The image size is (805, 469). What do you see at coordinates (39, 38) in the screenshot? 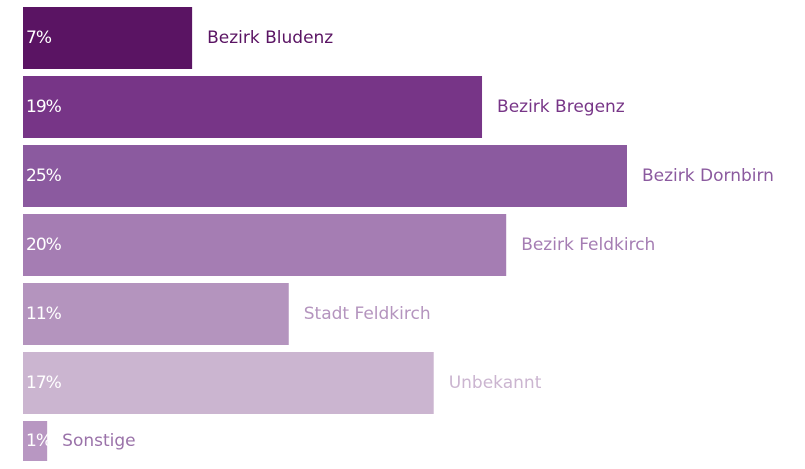
I see `value-label: 7%` at bounding box center [39, 38].